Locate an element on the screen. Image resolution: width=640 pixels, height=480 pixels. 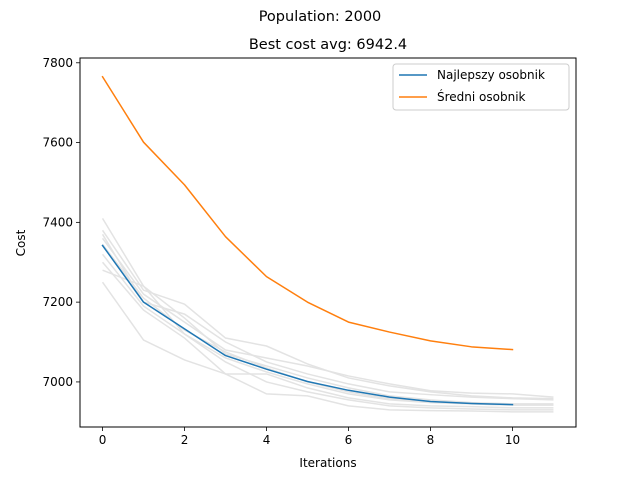
x-tick-label: 2 is located at coordinates (185, 440).